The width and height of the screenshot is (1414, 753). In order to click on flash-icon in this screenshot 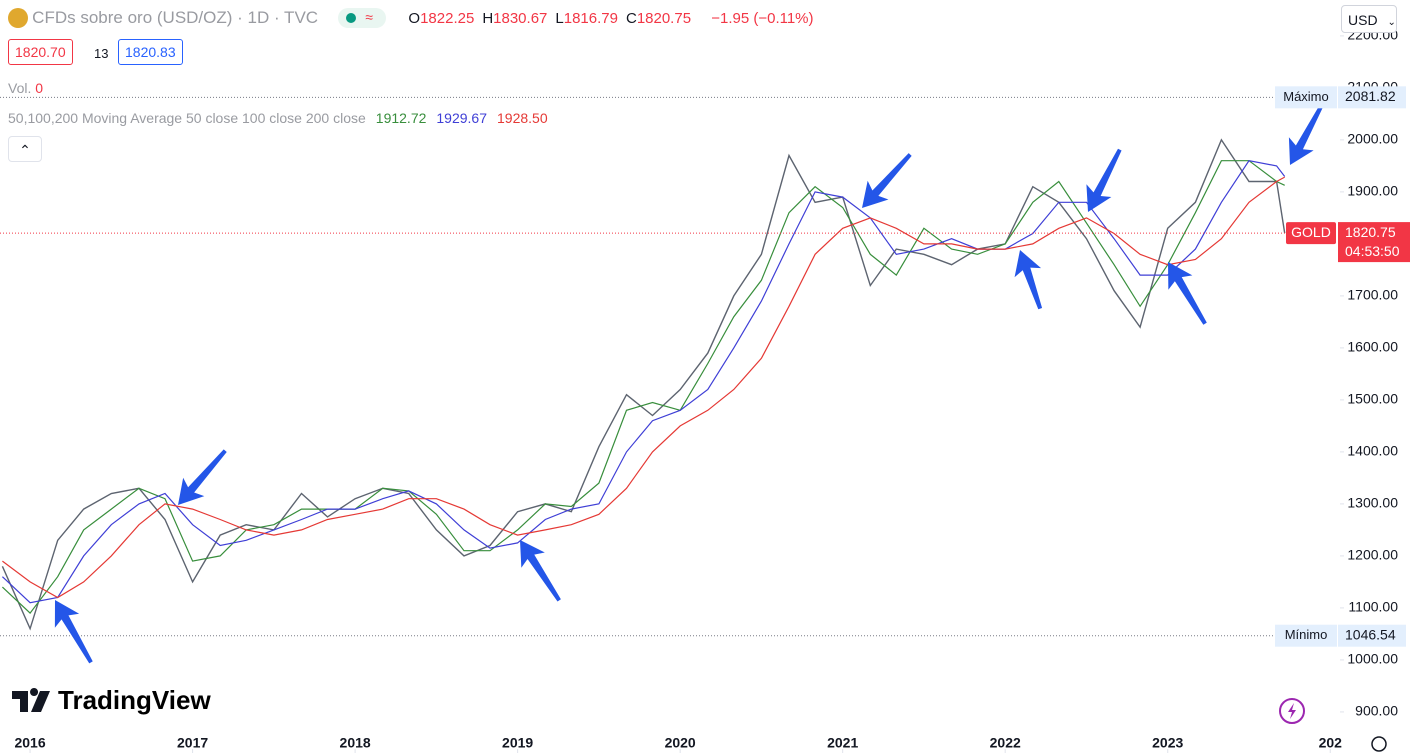, I will do `click(1292, 711)`.